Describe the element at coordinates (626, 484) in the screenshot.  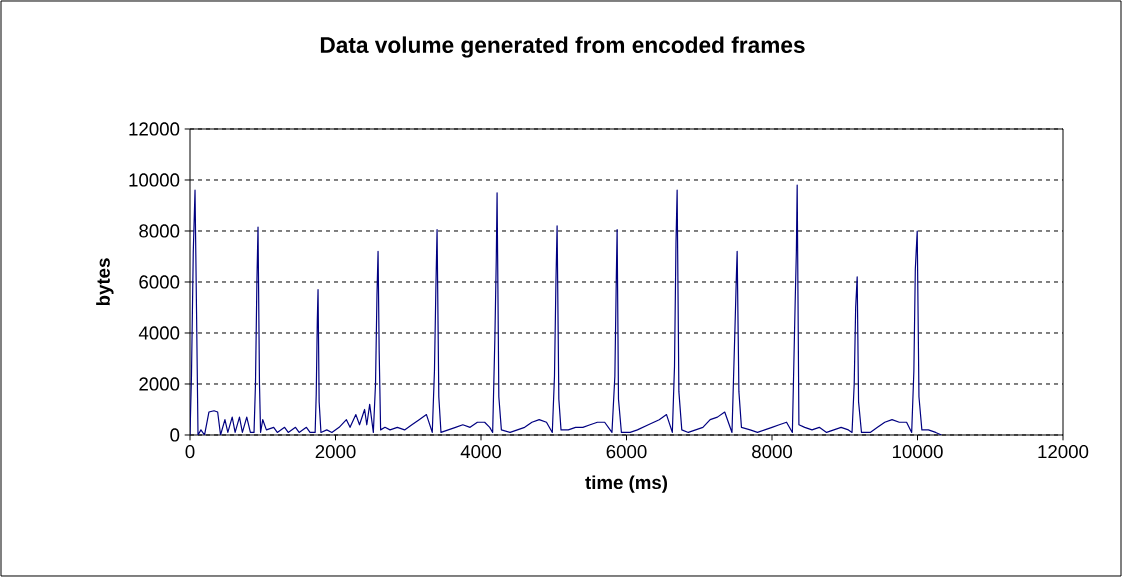
I see `x-axis-title: time (ms)` at that location.